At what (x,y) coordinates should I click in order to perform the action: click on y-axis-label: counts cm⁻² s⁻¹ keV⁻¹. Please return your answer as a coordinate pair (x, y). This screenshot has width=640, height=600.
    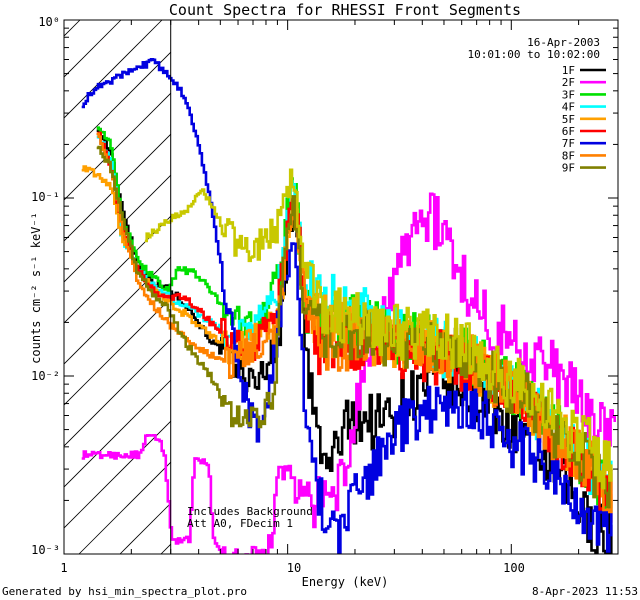
    Looking at the image, I should click on (36, 288).